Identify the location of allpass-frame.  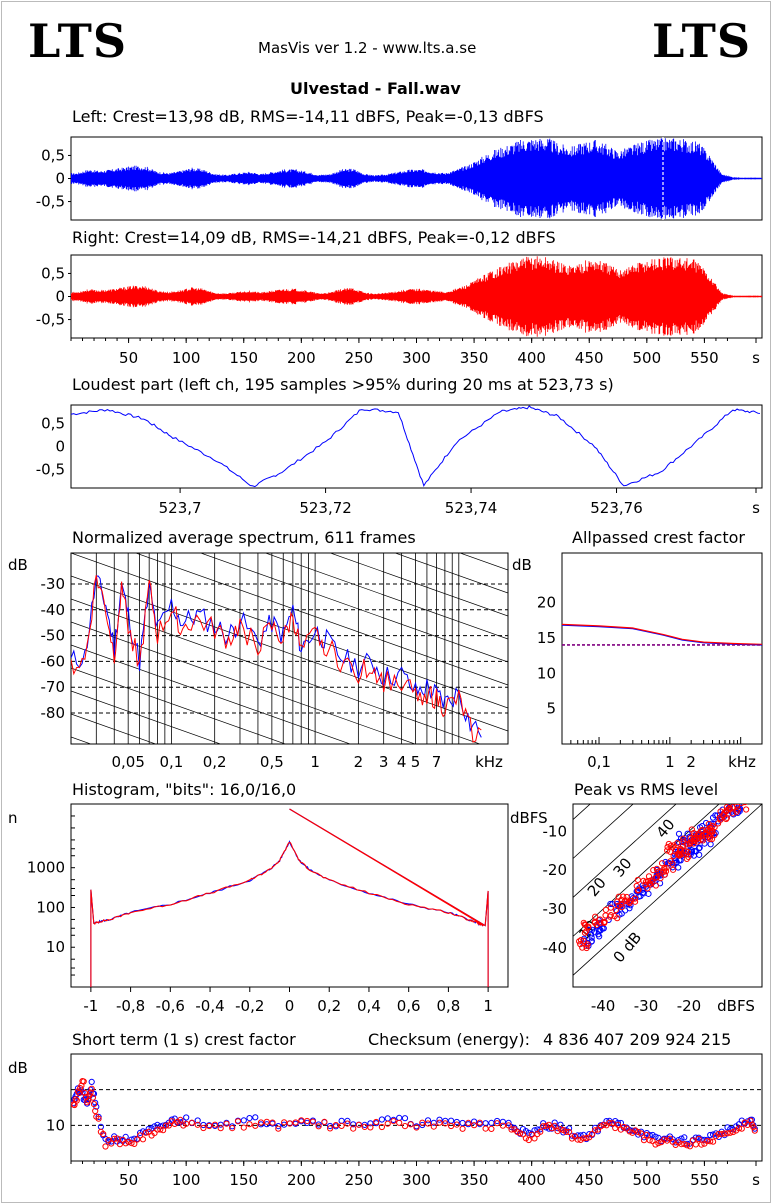
(662, 648).